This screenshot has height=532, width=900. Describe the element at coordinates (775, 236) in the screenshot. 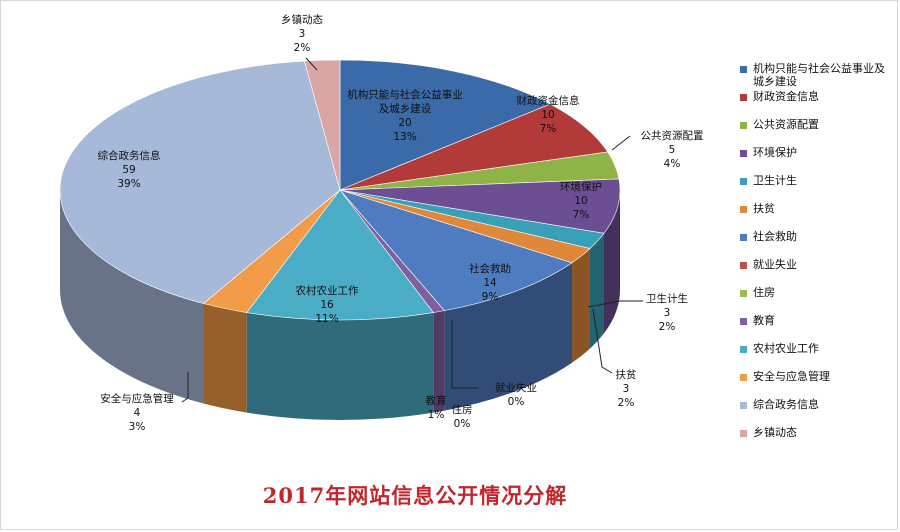

I see `legend-label: 社会救助` at that location.